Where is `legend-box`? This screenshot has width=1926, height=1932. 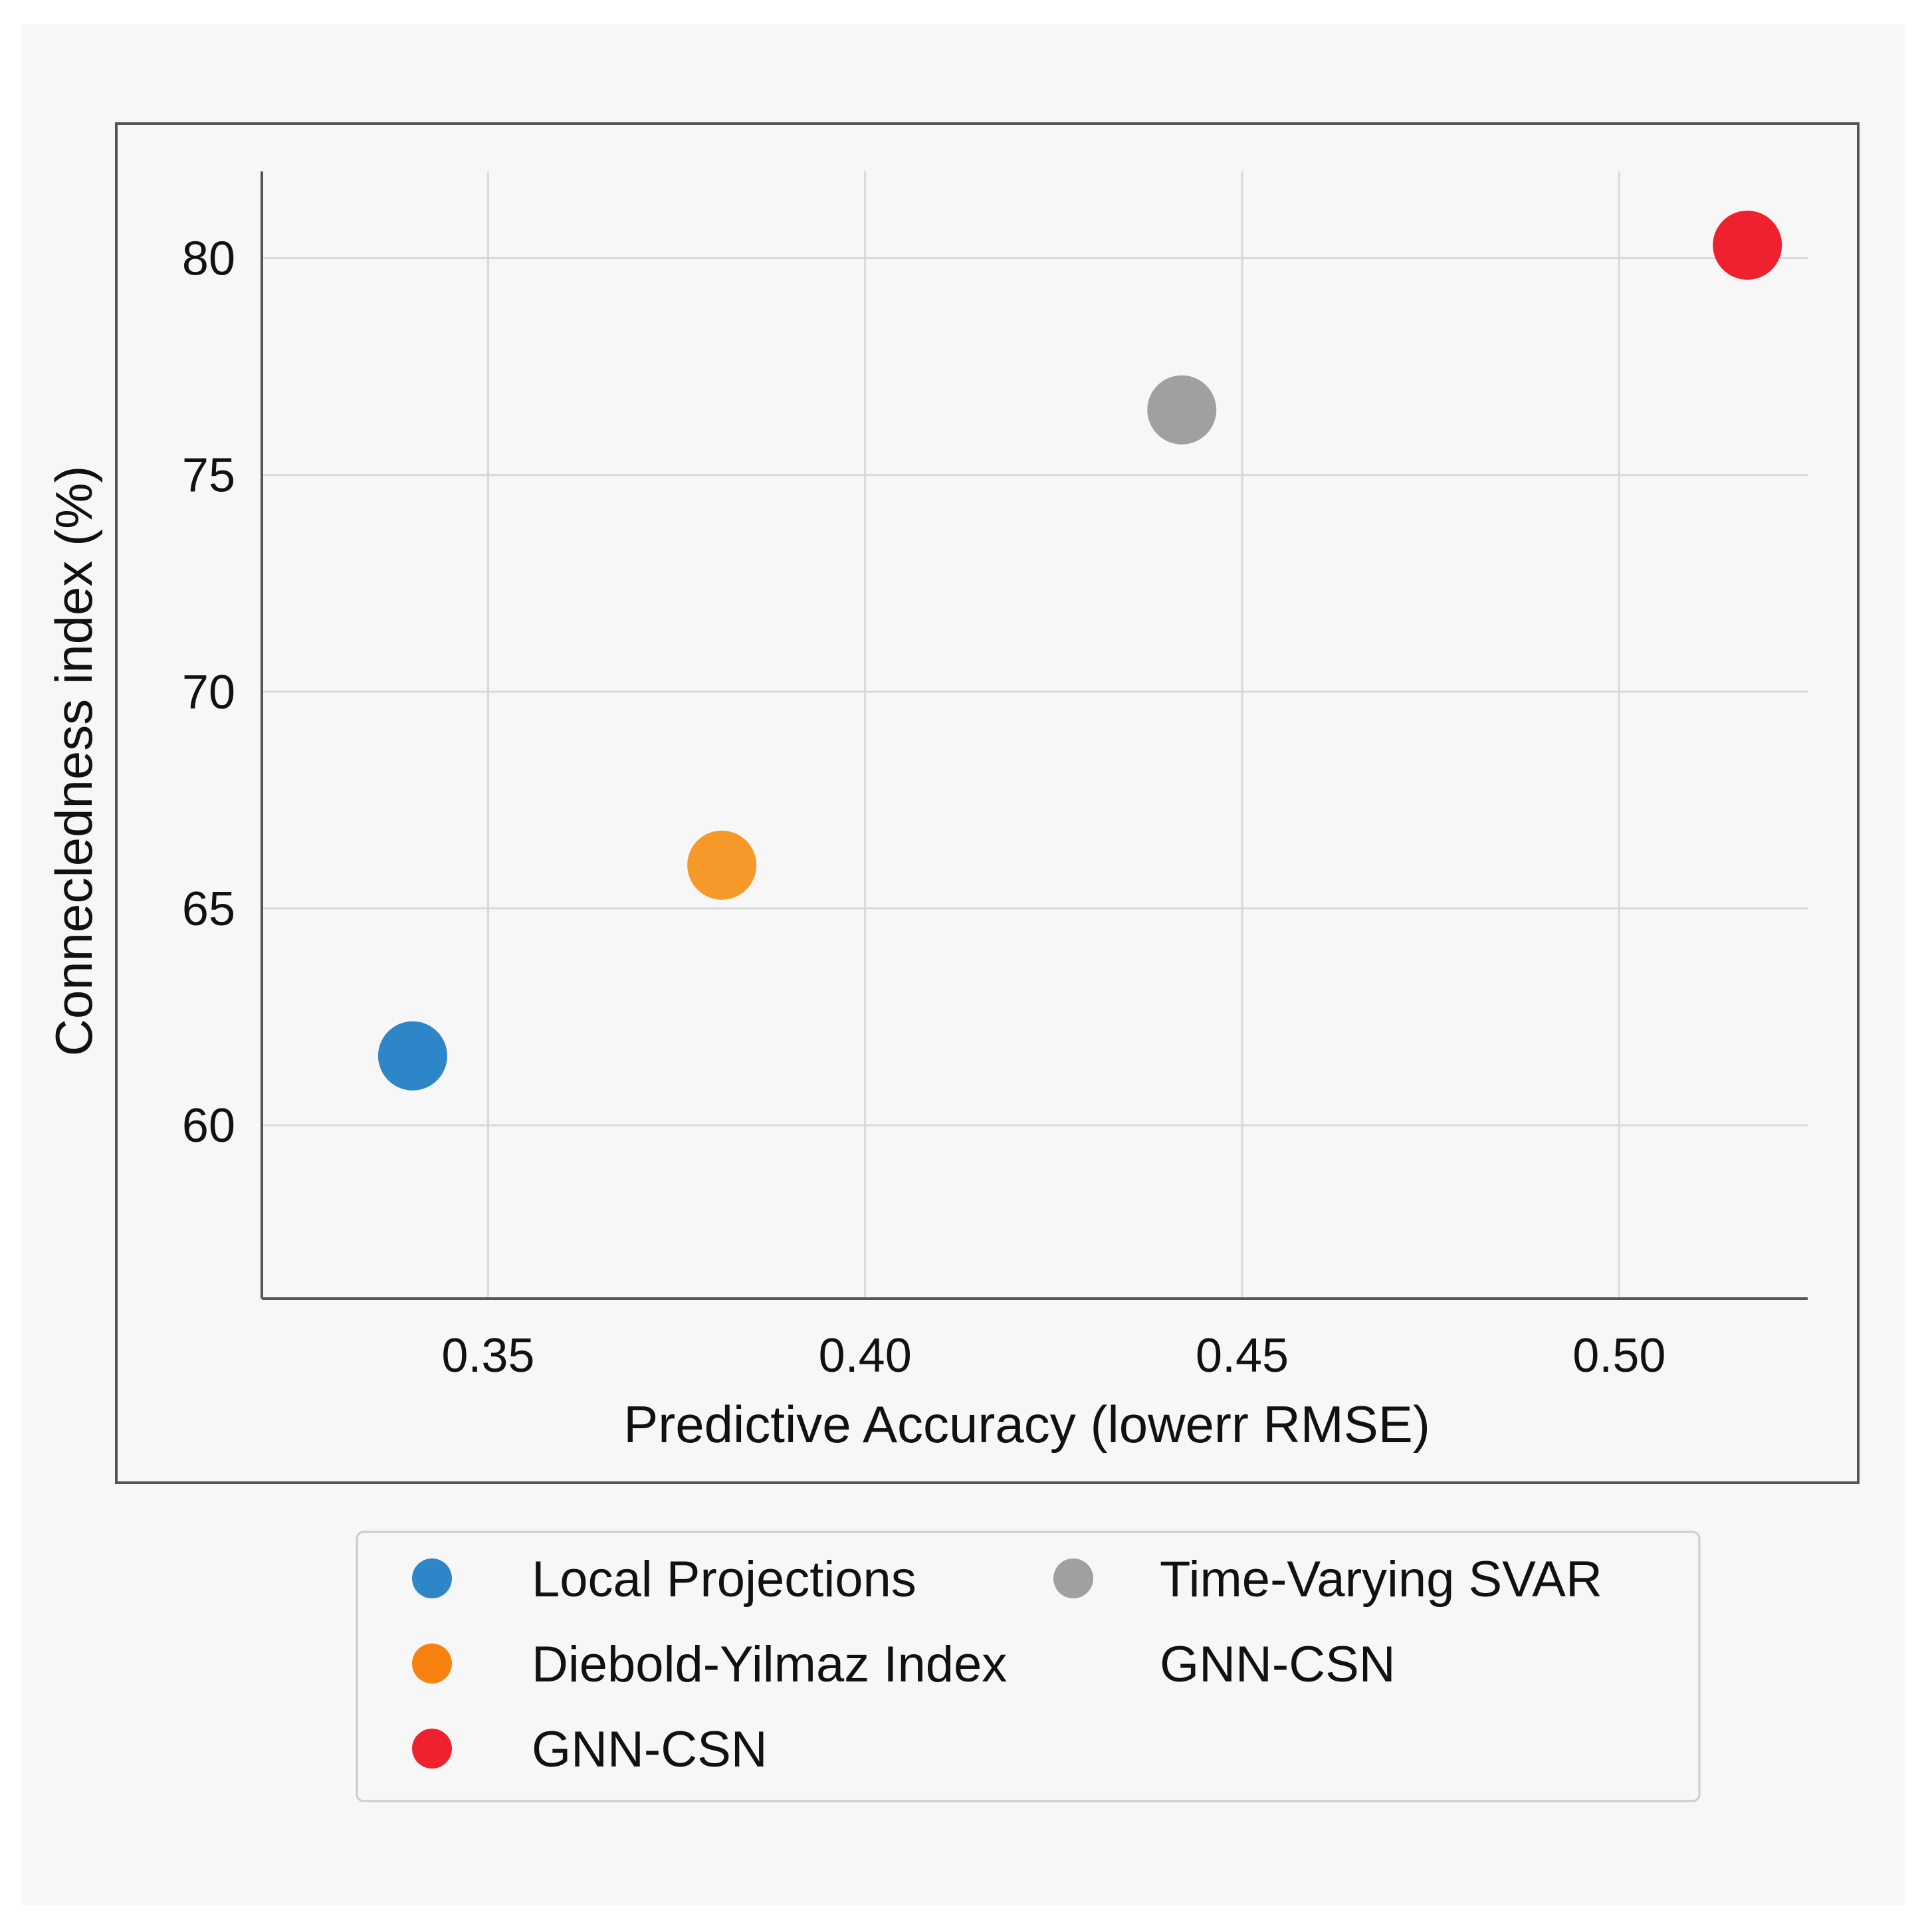 legend-box is located at coordinates (1028, 1666).